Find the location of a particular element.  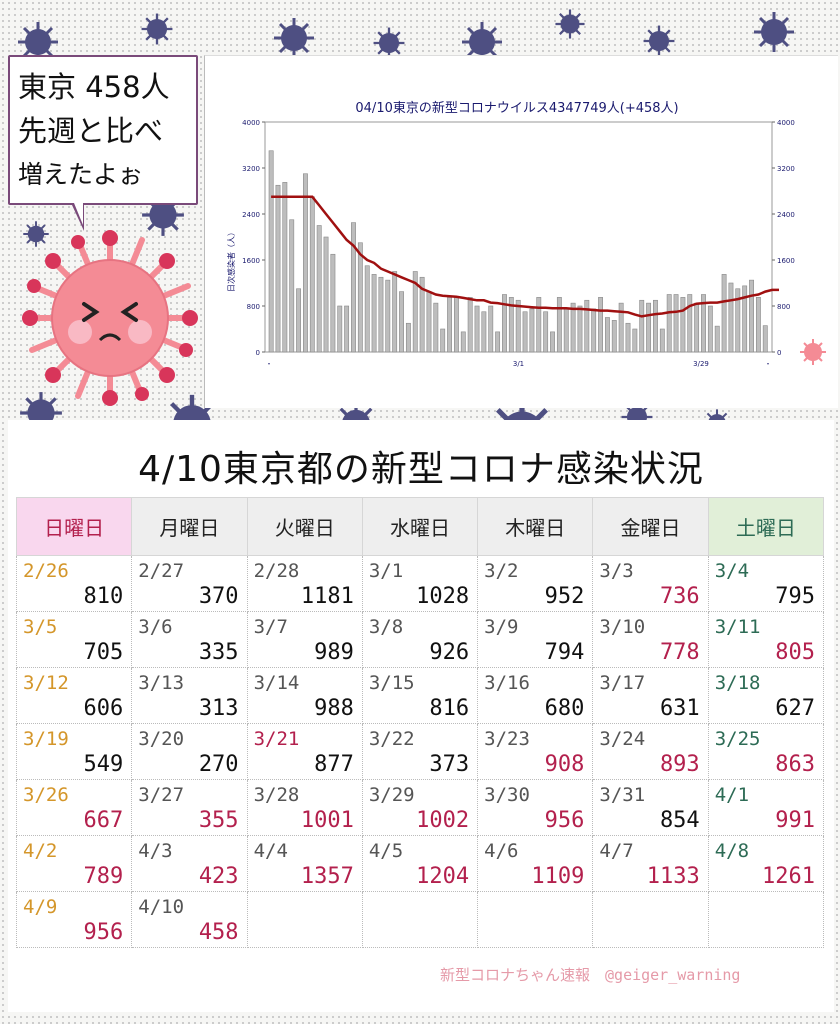

day-count: 989 is located at coordinates (334, 652).